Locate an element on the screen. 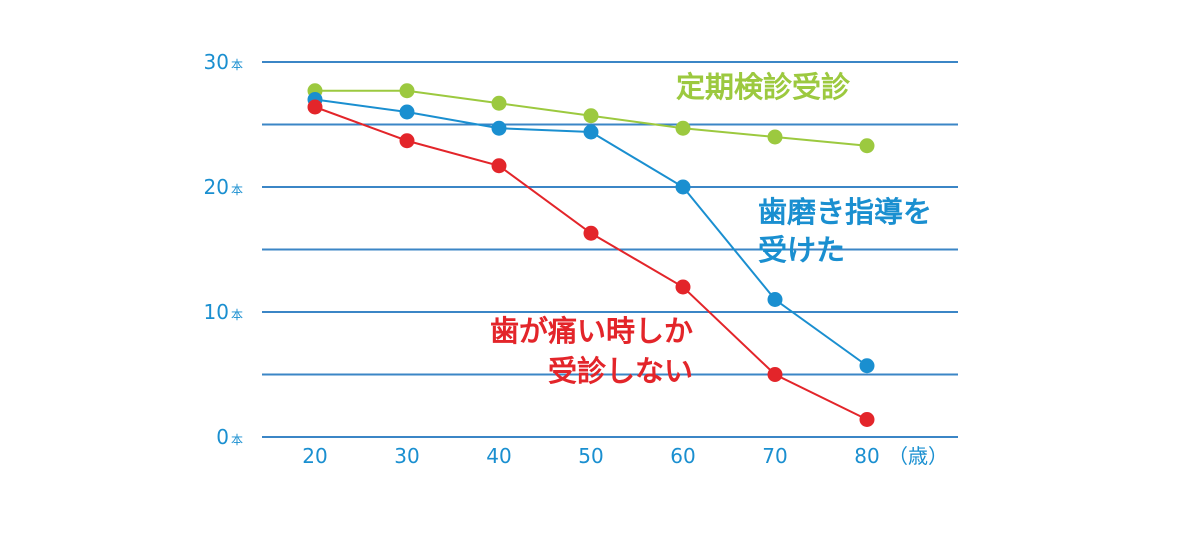 Image resolution: width=1200 pixels, height=540 pixels. x-axis-unit: （歳） is located at coordinates (918, 456).